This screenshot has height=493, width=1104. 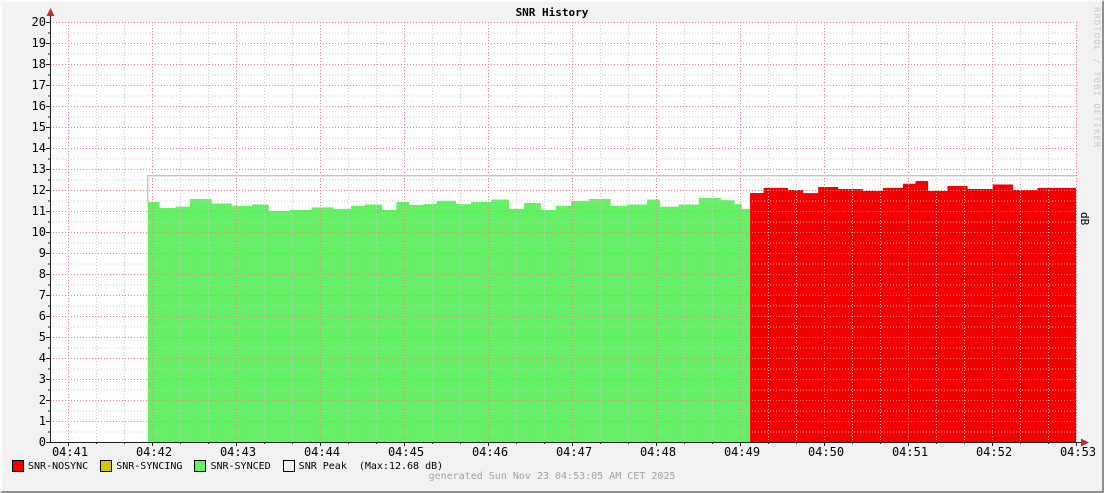 What do you see at coordinates (322, 466) in the screenshot?
I see `legend-label-snr-peak: SNR Peak` at bounding box center [322, 466].